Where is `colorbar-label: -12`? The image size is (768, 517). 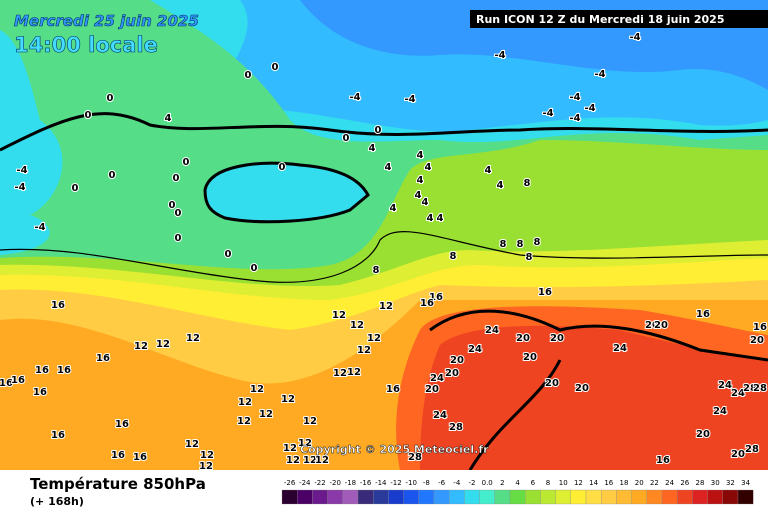
colorbar-label: -12 is located at coordinates (395, 483).